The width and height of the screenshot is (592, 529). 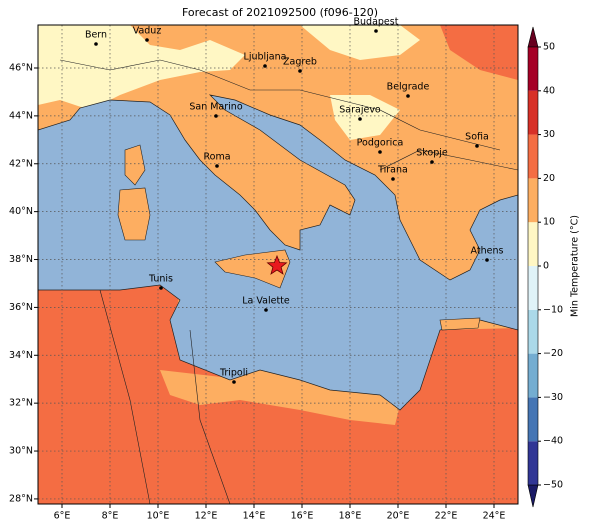 What do you see at coordinates (21, 307) in the screenshot?
I see `lat-tick-label: 36°N` at bounding box center [21, 307].